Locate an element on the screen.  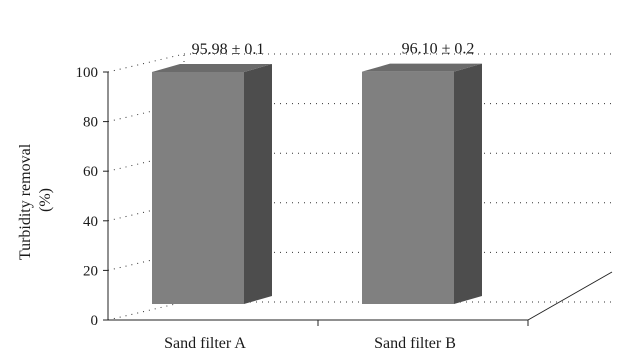
y-axis-title-line-1: Turbidity removal is located at coordinates (25, 201).